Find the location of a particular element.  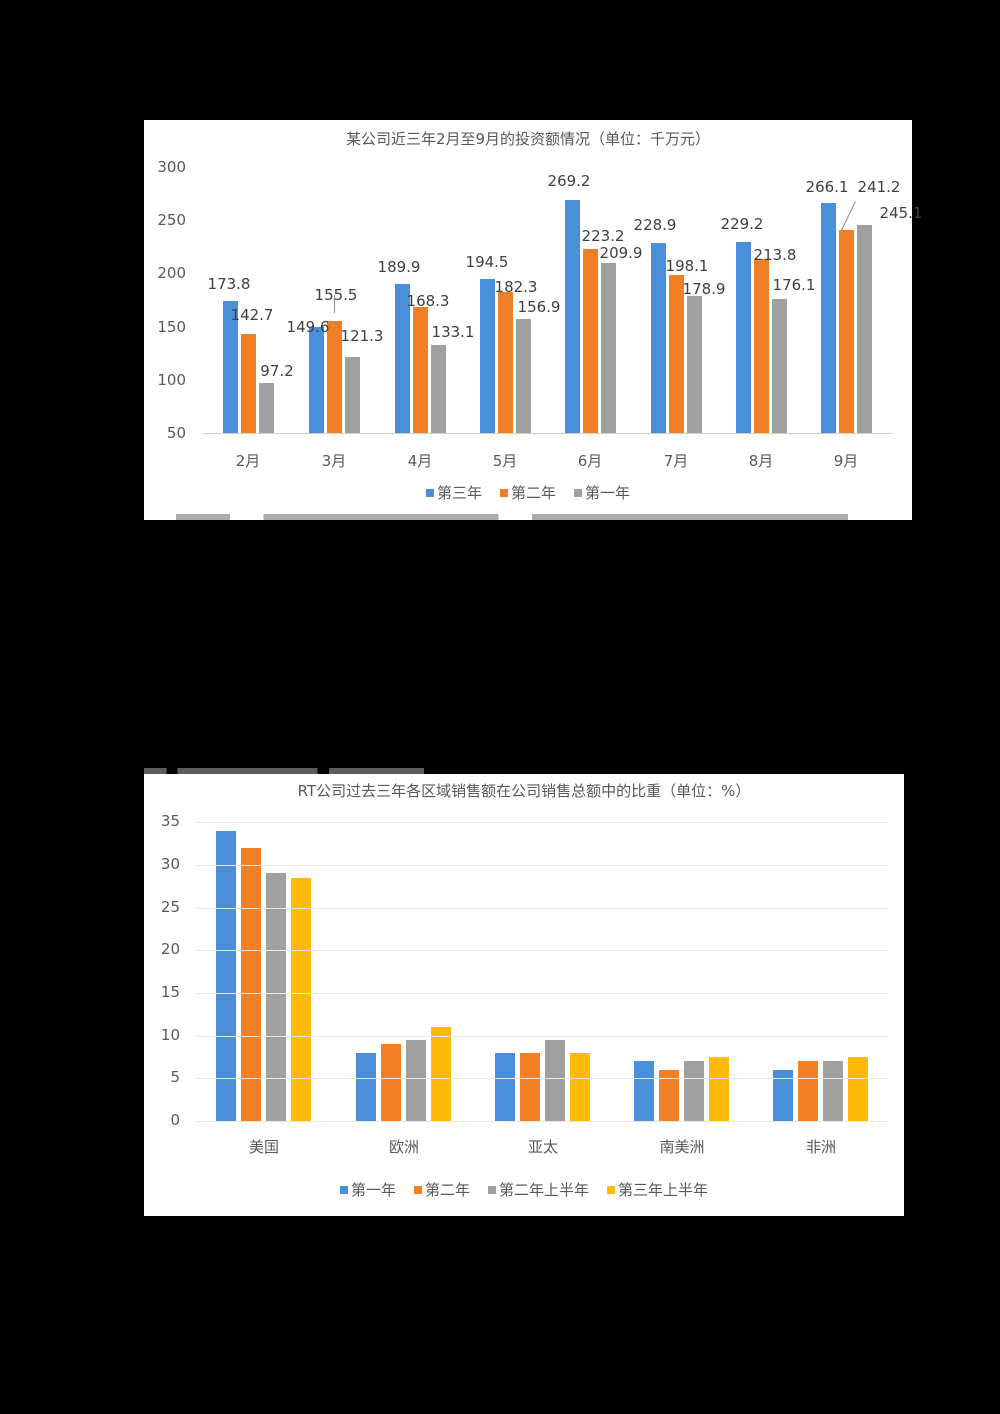

leader-line is located at coordinates (334, 304).